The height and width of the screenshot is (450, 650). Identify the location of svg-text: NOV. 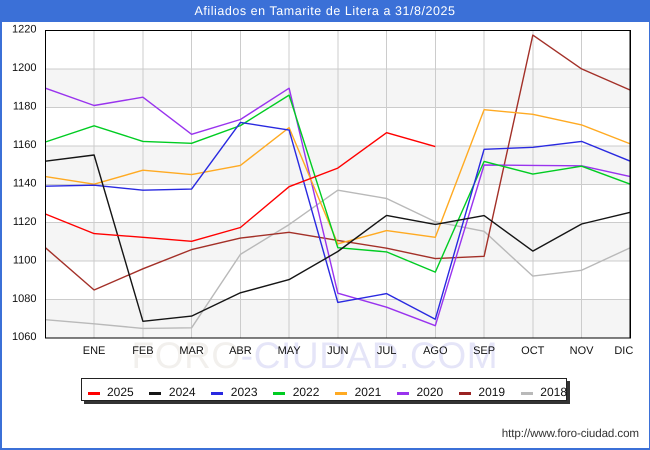
(582, 351).